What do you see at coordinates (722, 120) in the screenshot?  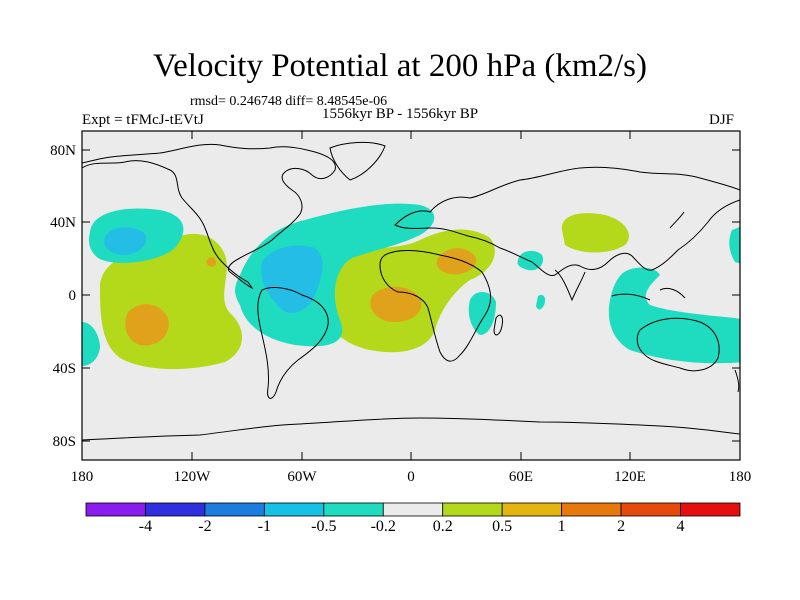 I see `season-label: DJF` at bounding box center [722, 120].